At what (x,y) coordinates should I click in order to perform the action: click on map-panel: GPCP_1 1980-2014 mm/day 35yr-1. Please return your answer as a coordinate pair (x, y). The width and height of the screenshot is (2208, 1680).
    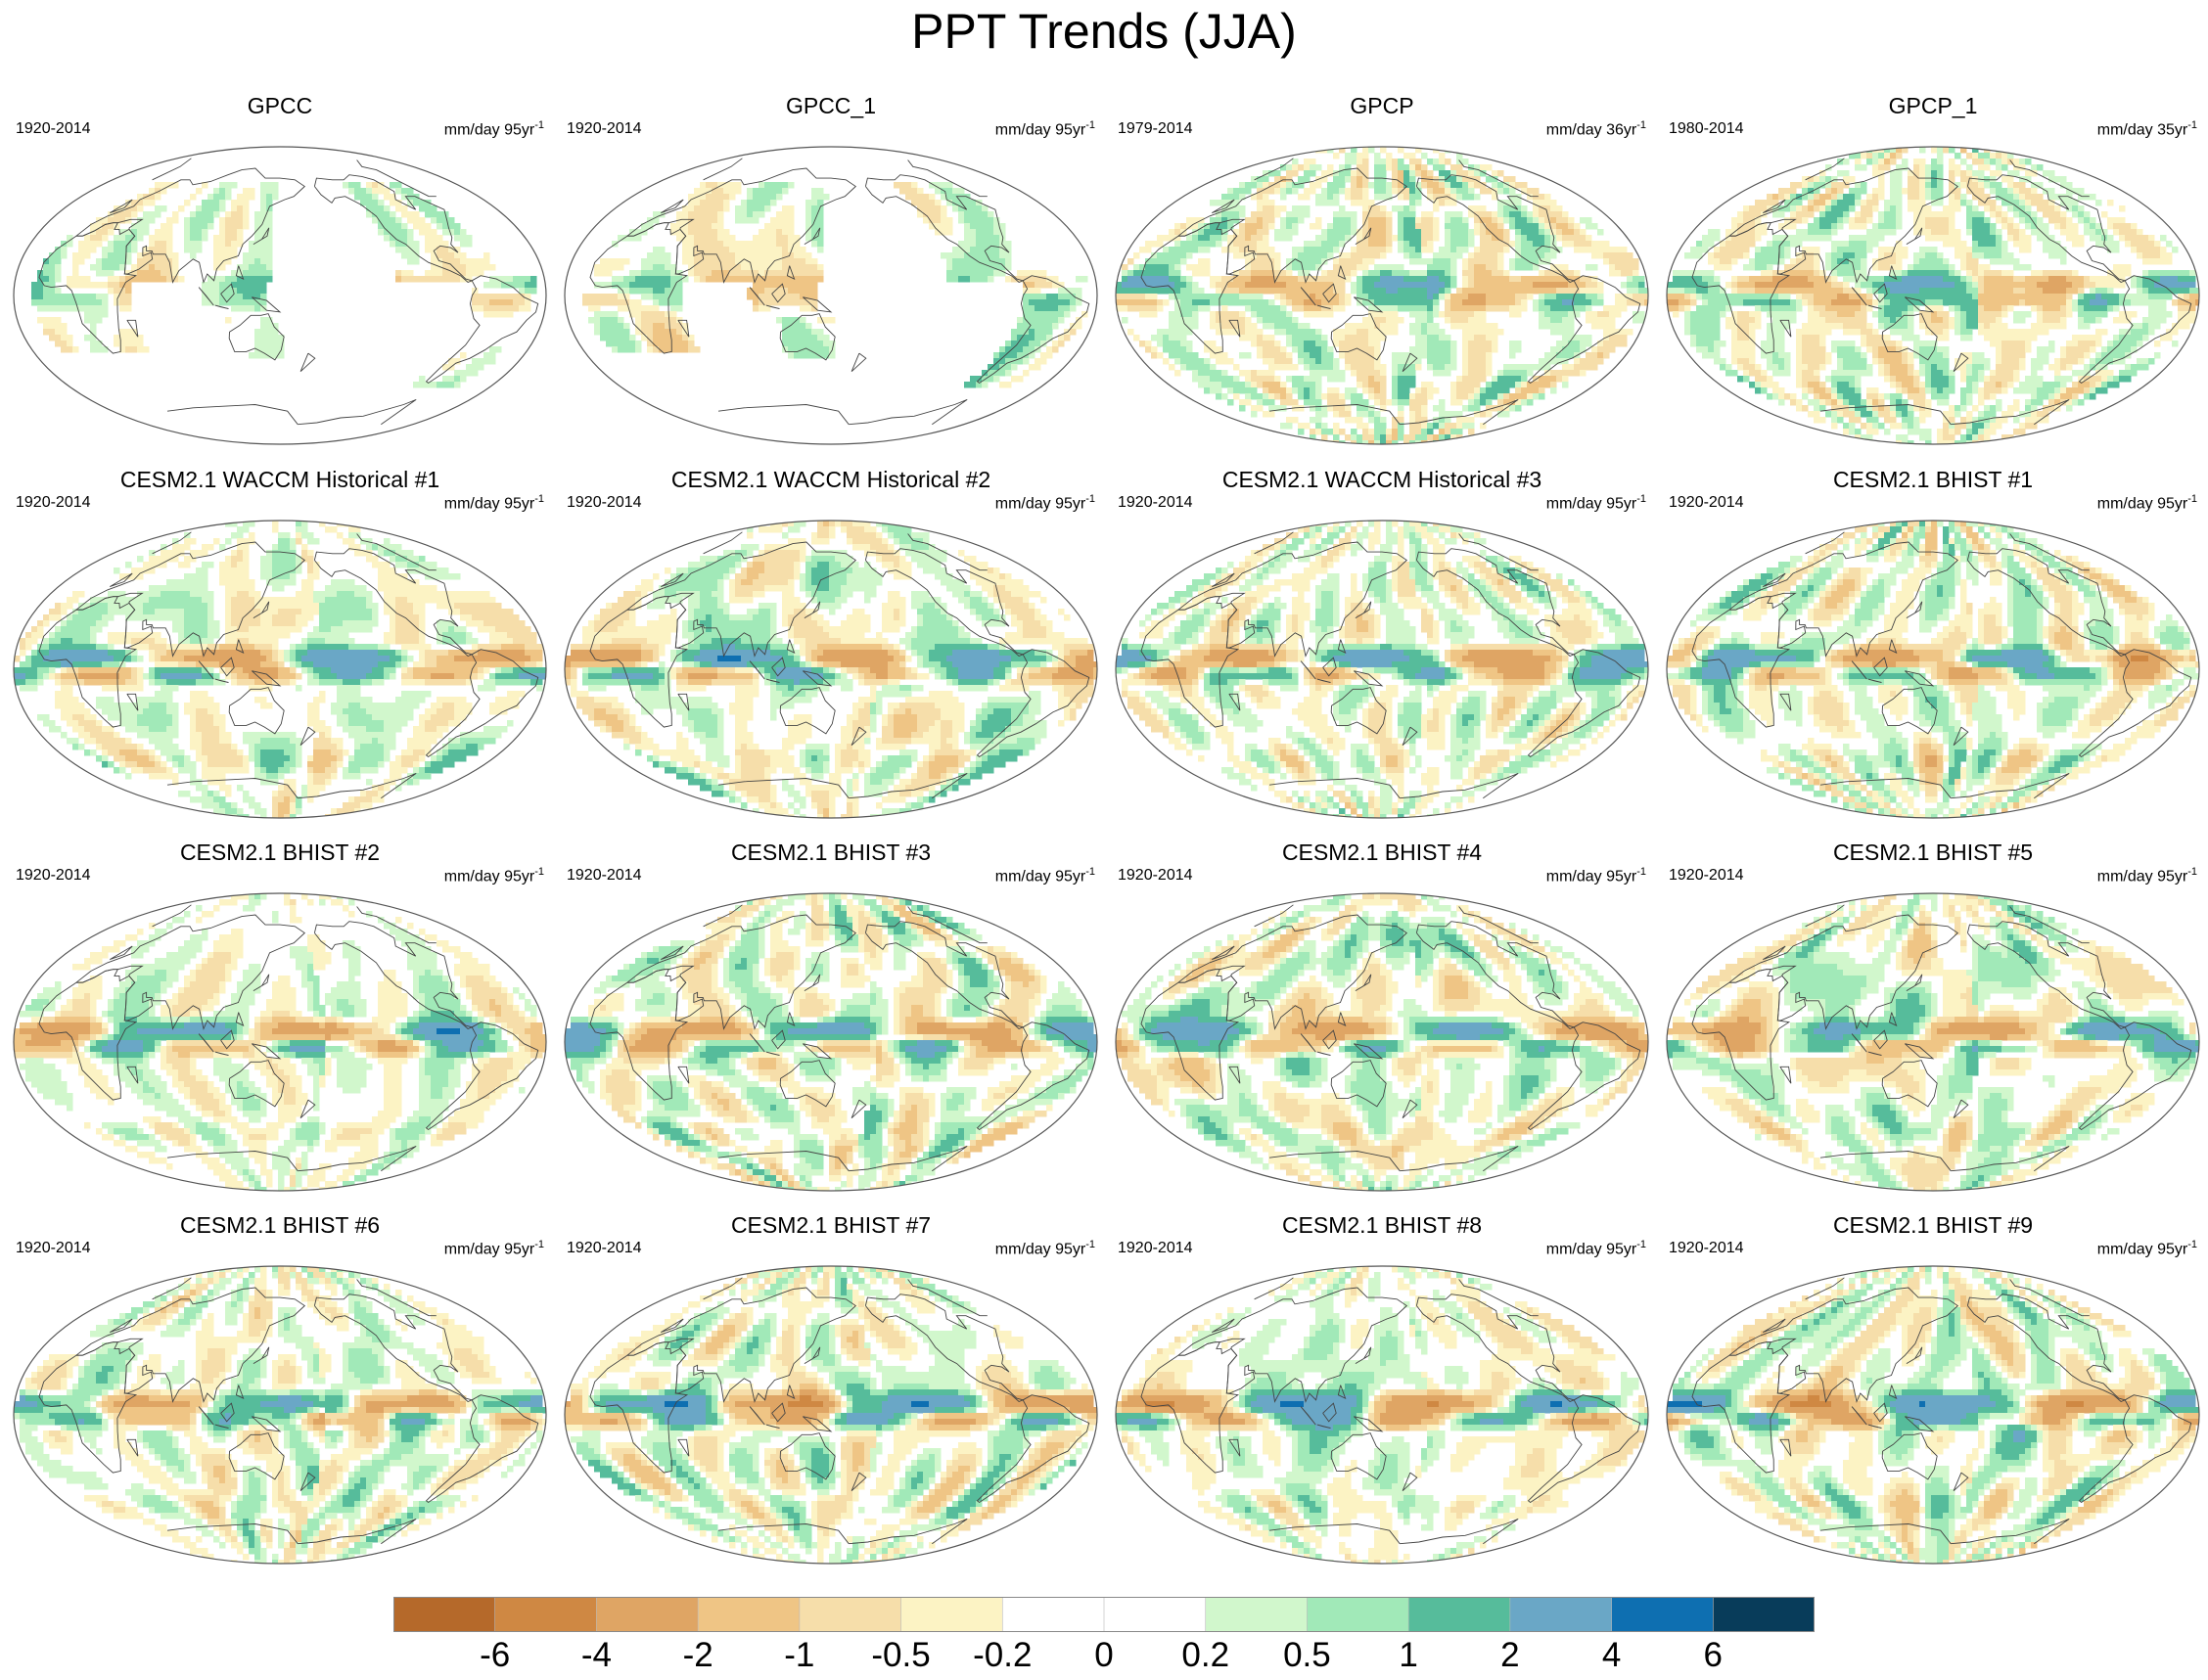
    Looking at the image, I should click on (1933, 273).